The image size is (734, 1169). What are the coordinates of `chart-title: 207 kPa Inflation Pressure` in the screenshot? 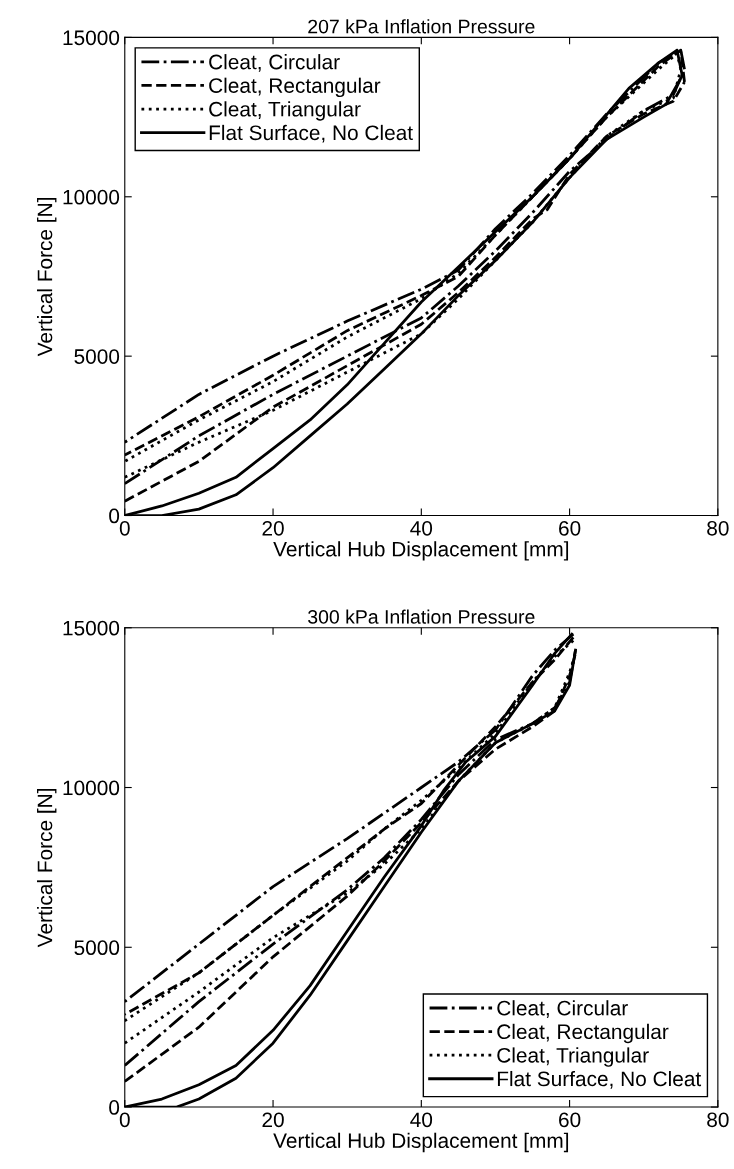 It's located at (421, 26).